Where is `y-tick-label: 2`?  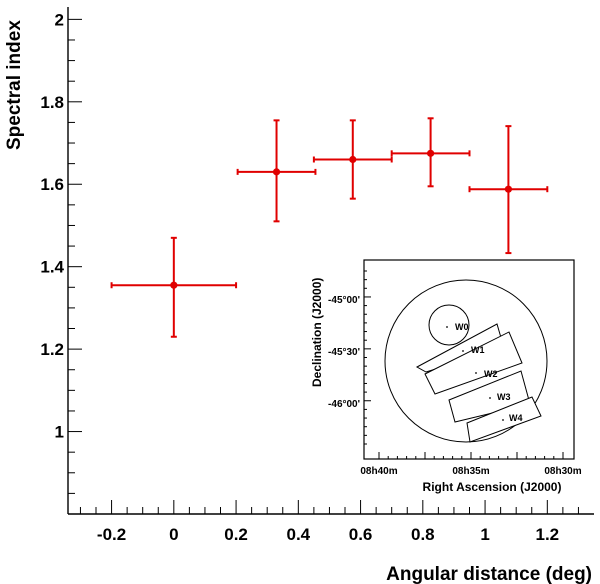
y-tick-label: 2 is located at coordinates (59, 19).